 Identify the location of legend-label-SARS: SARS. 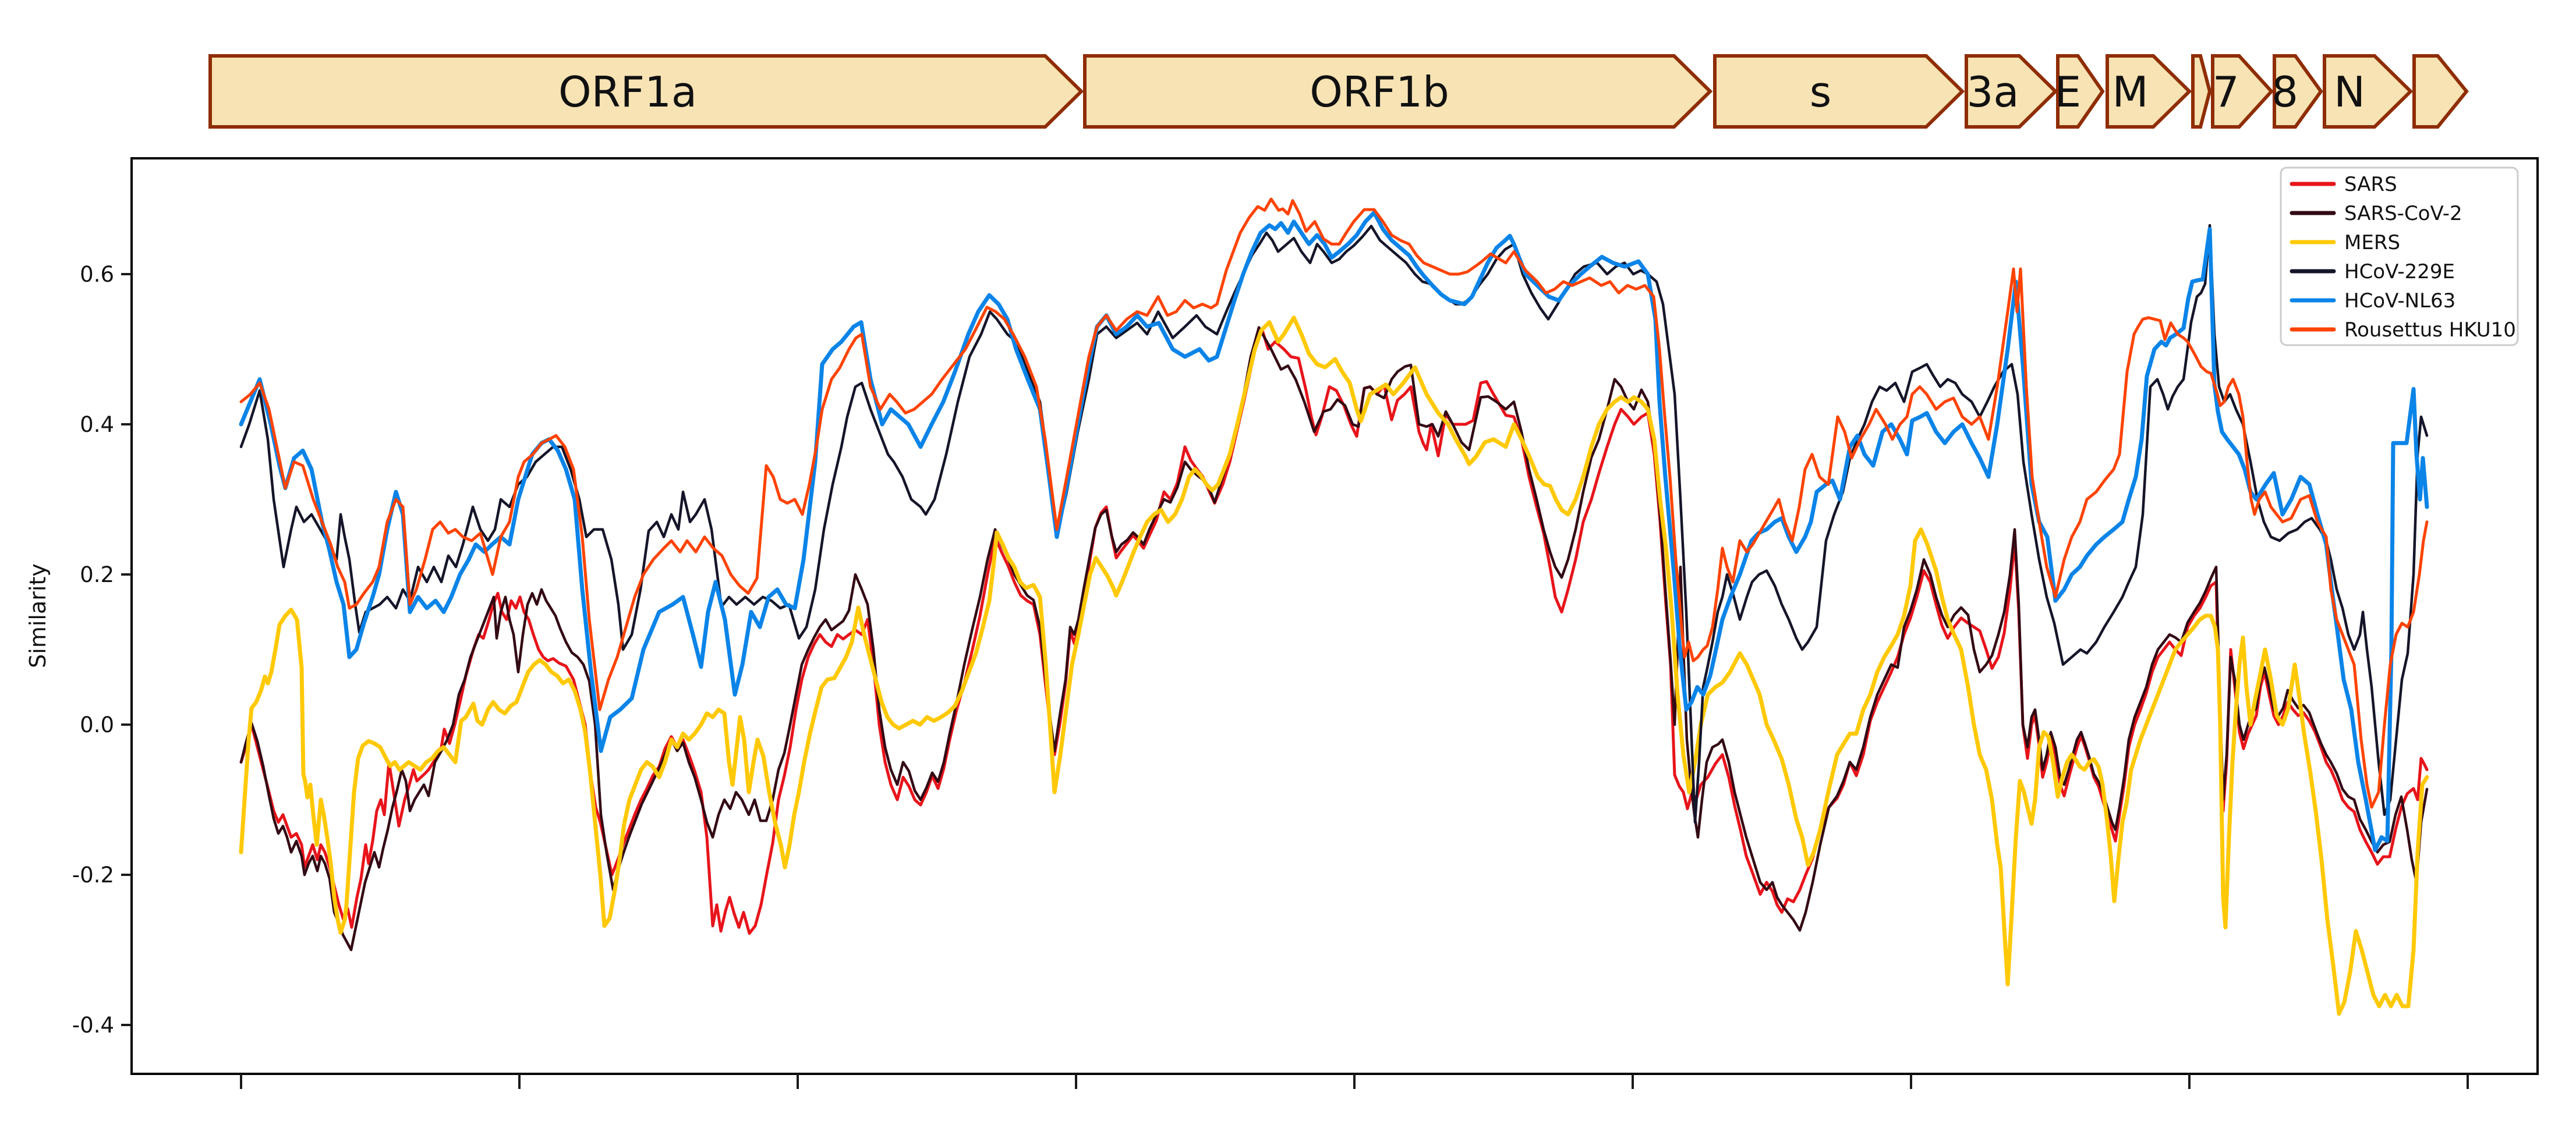
(2370, 184).